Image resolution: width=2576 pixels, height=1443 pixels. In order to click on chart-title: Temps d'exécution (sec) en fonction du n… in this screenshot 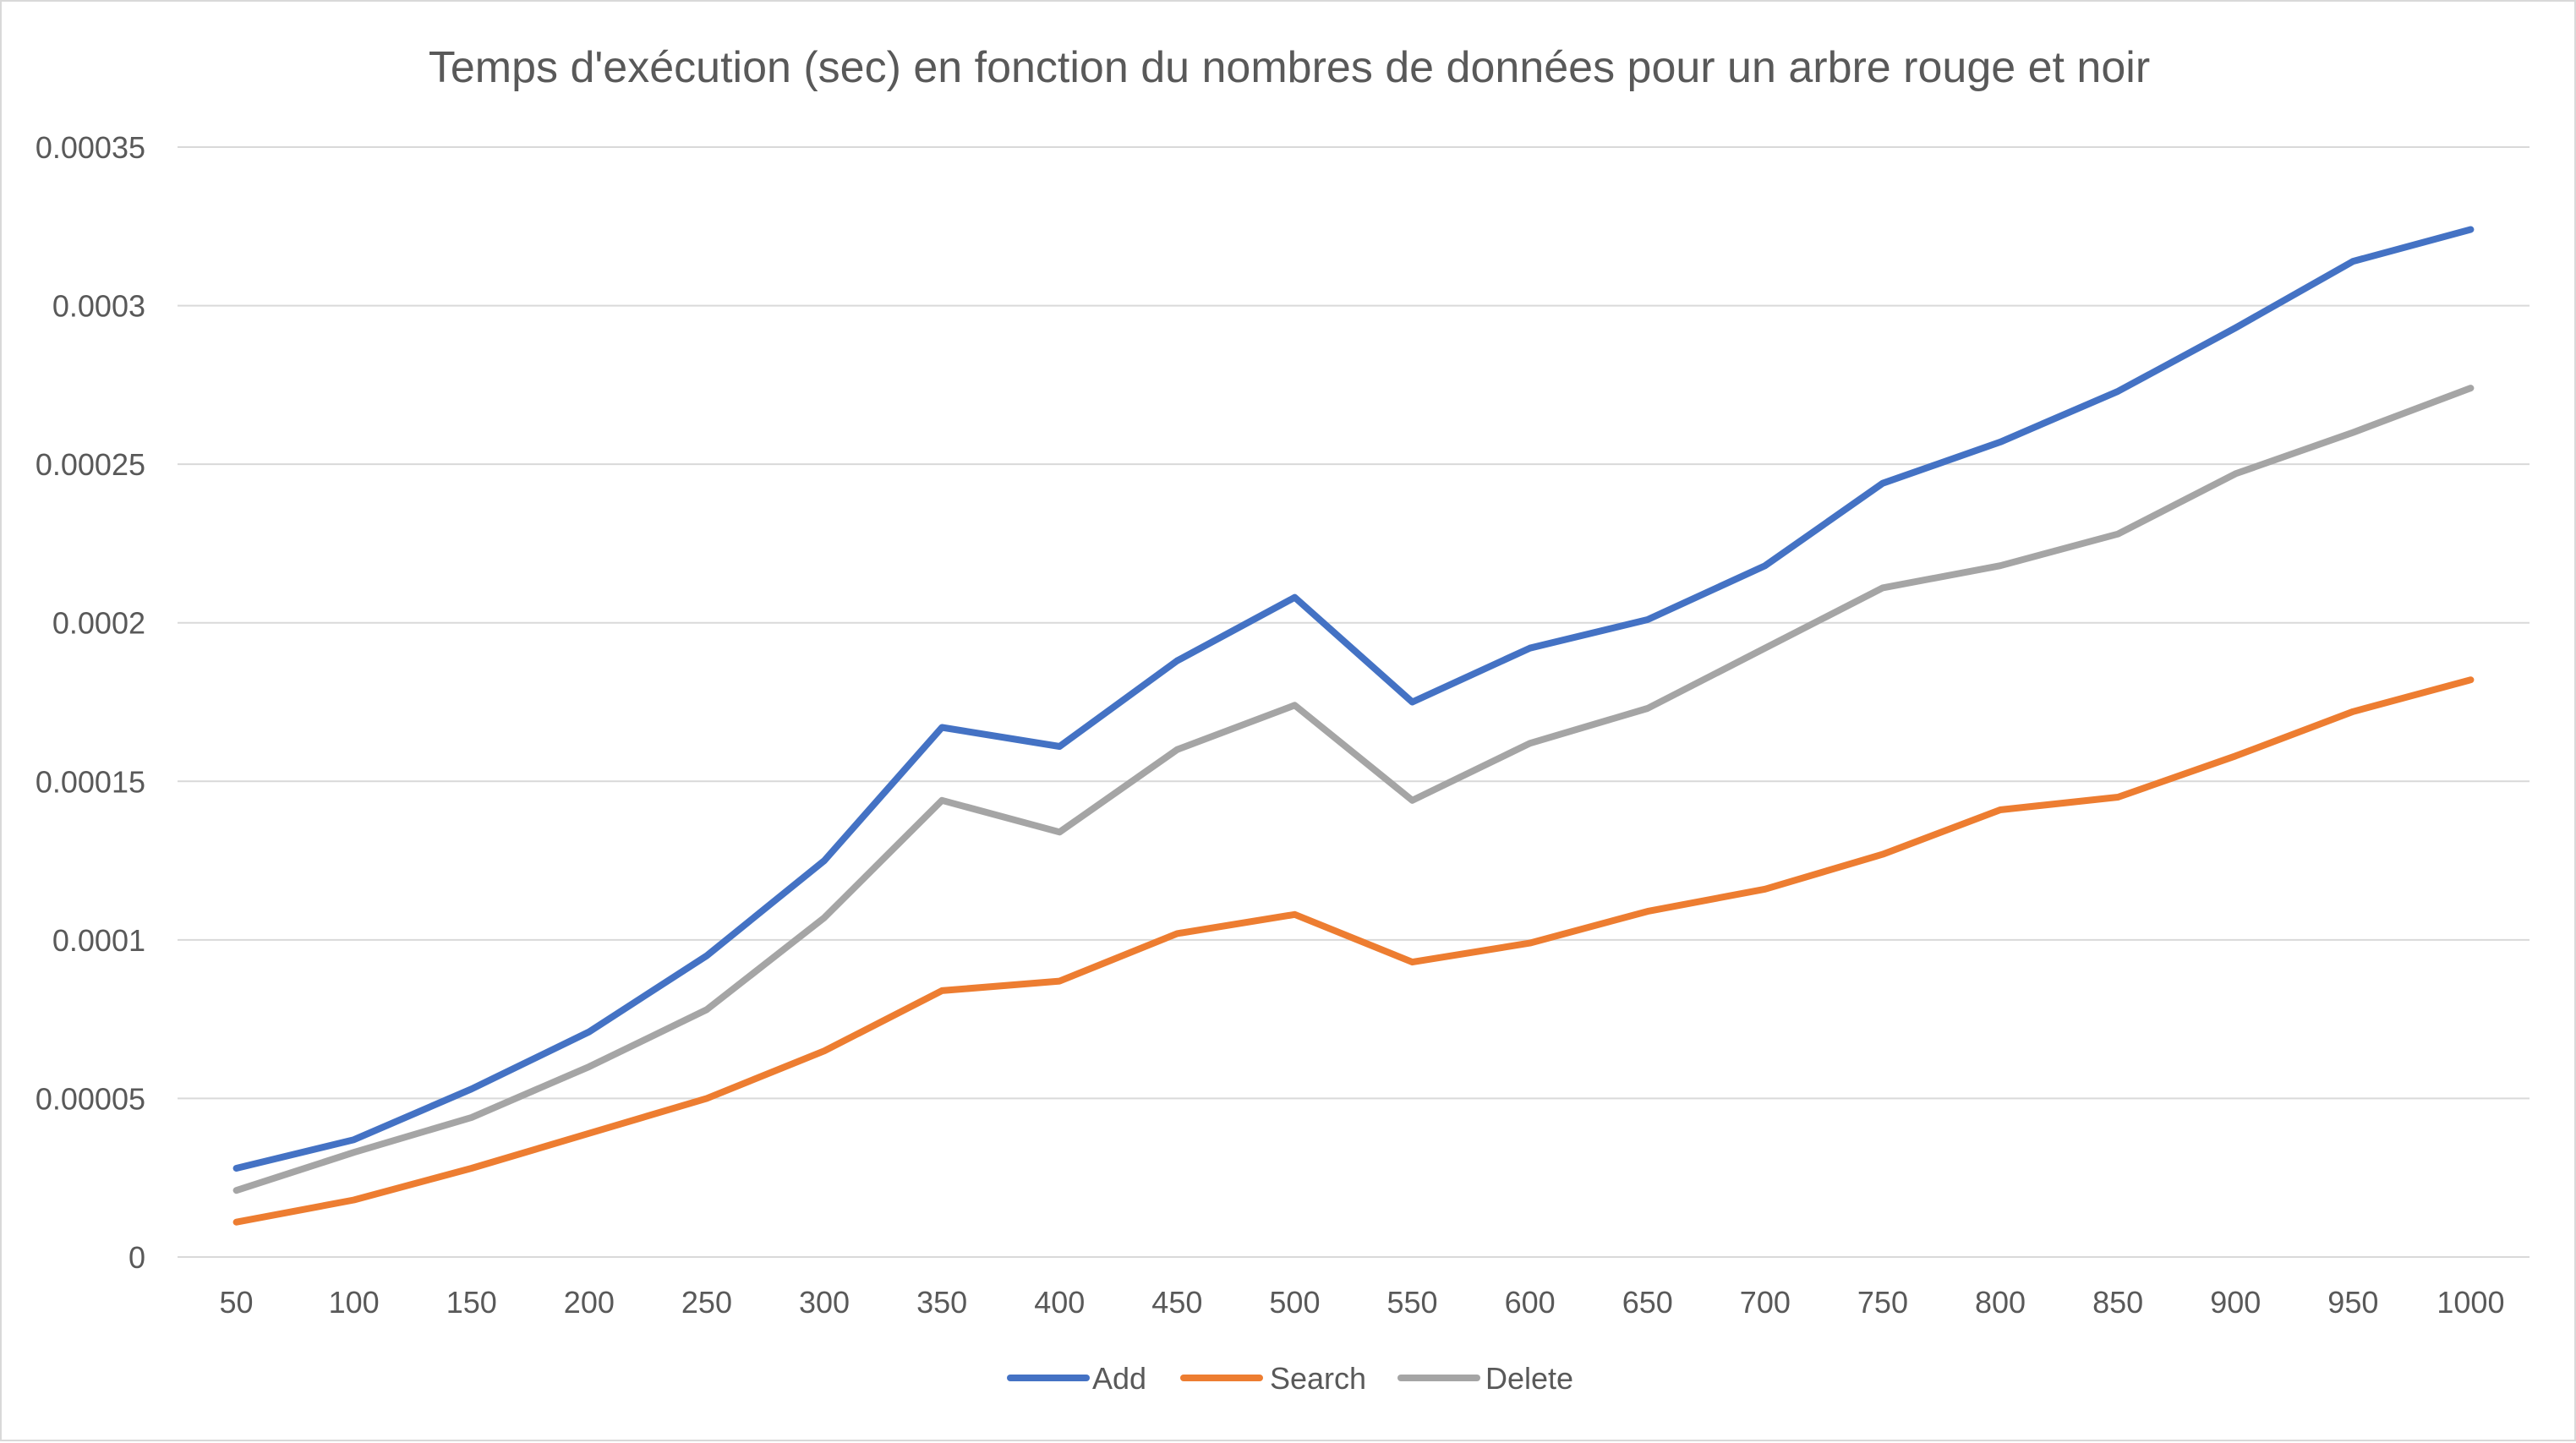, I will do `click(1289, 67)`.